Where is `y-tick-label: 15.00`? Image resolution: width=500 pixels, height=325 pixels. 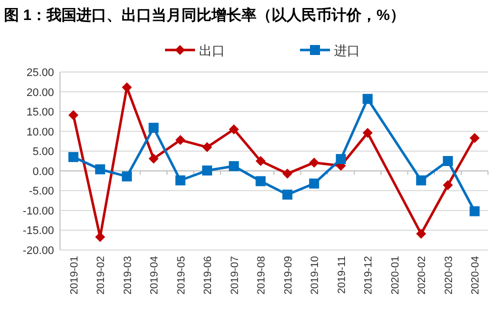 y-tick-label: 15.00 is located at coordinates (40, 112).